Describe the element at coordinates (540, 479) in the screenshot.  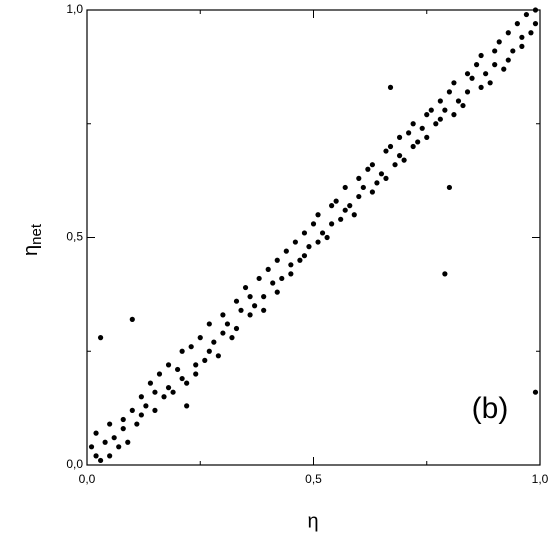
I see `x-tick-label: 1,0` at that location.